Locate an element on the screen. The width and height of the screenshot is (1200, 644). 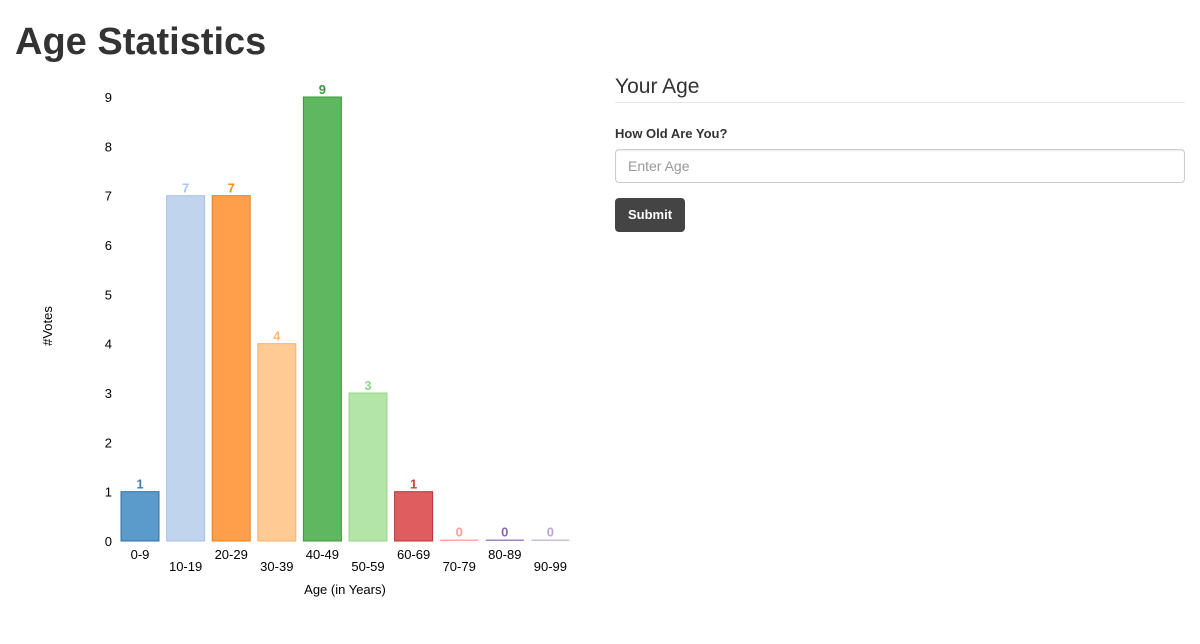
x-tick-label: 50-59 is located at coordinates (367, 566).